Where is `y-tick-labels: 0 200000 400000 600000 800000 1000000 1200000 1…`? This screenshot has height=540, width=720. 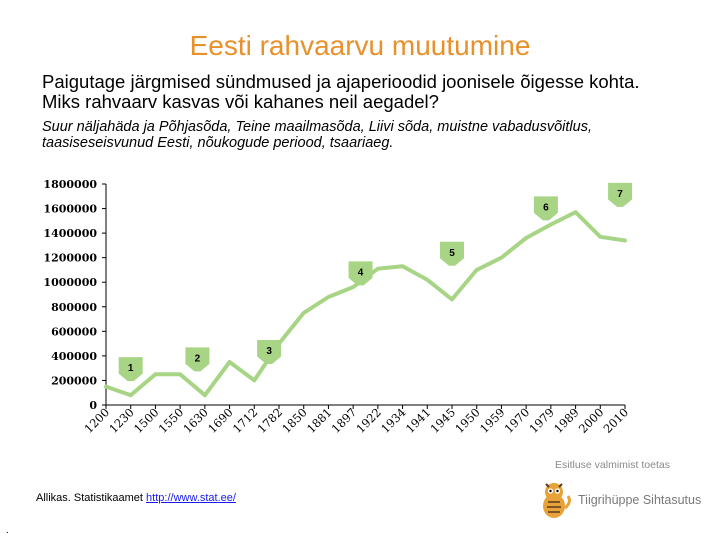
y-tick-labels: 0 200000 400000 600000 800000 1000000 1200000 1… is located at coordinates (74, 295).